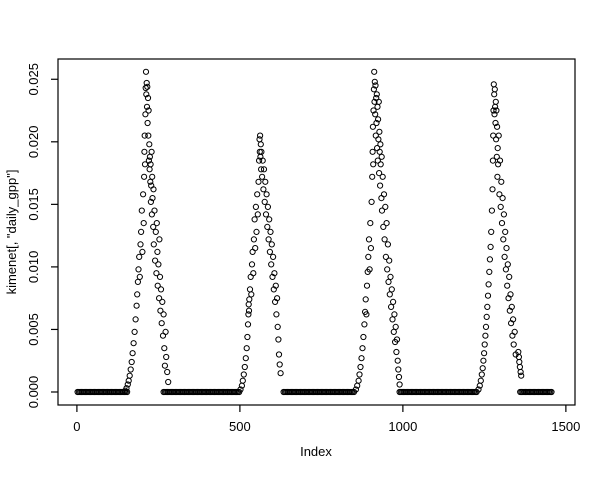  Describe the element at coordinates (11, 232) in the screenshot. I see `y-axis-label: kimenet[, "daily_gpp"]` at that location.